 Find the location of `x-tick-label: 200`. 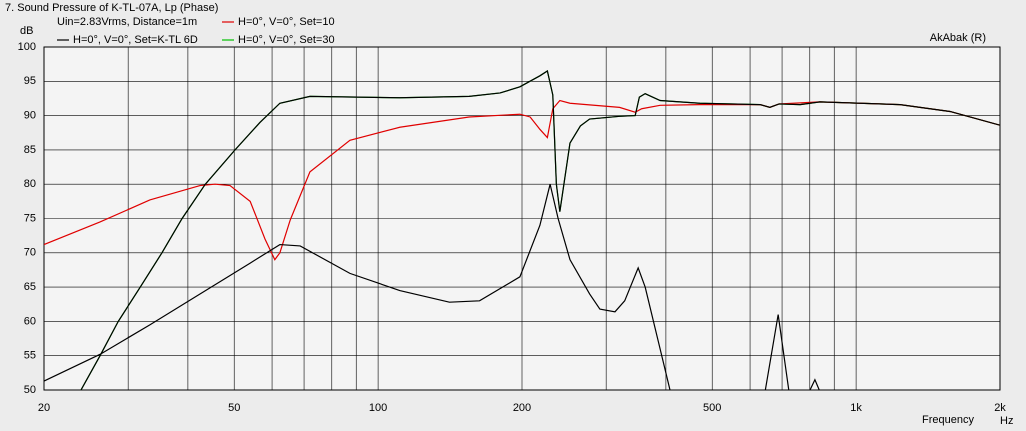

x-tick-label: 200 is located at coordinates (522, 408).